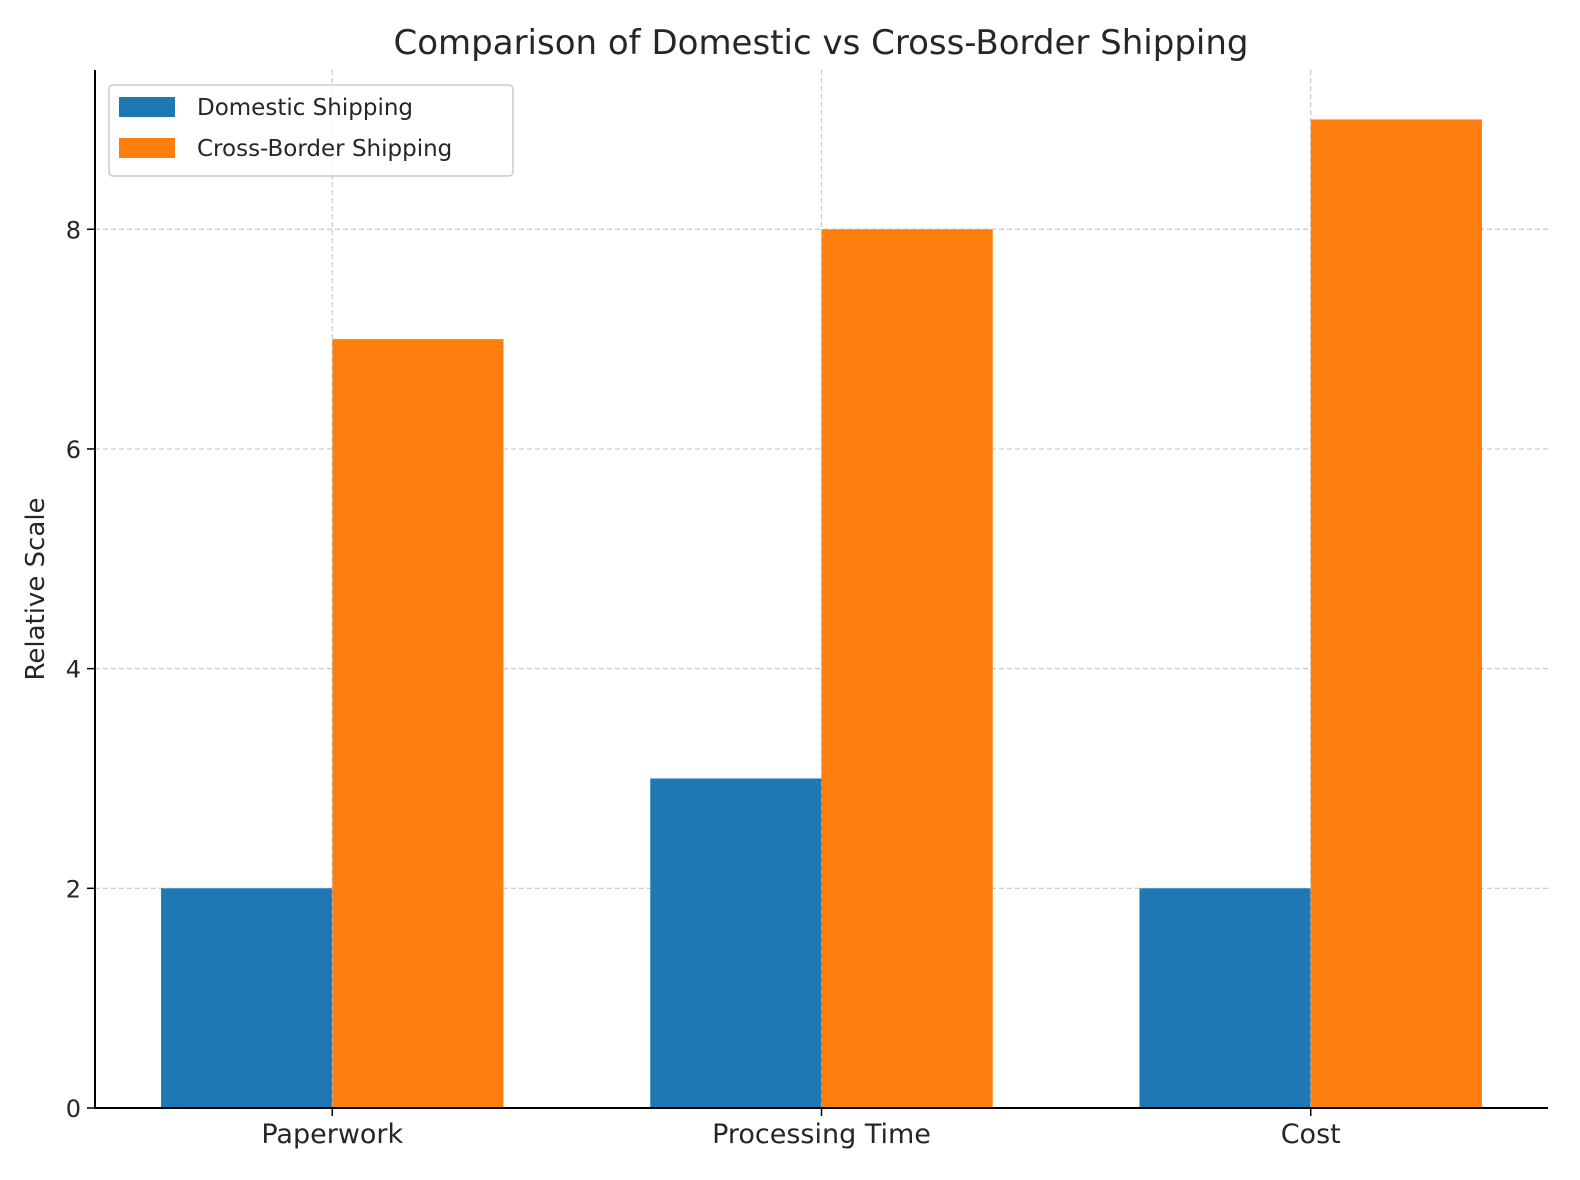 The height and width of the screenshot is (1180, 1580). Describe the element at coordinates (73, 670) in the screenshot. I see `y-tick-label: 4` at that location.